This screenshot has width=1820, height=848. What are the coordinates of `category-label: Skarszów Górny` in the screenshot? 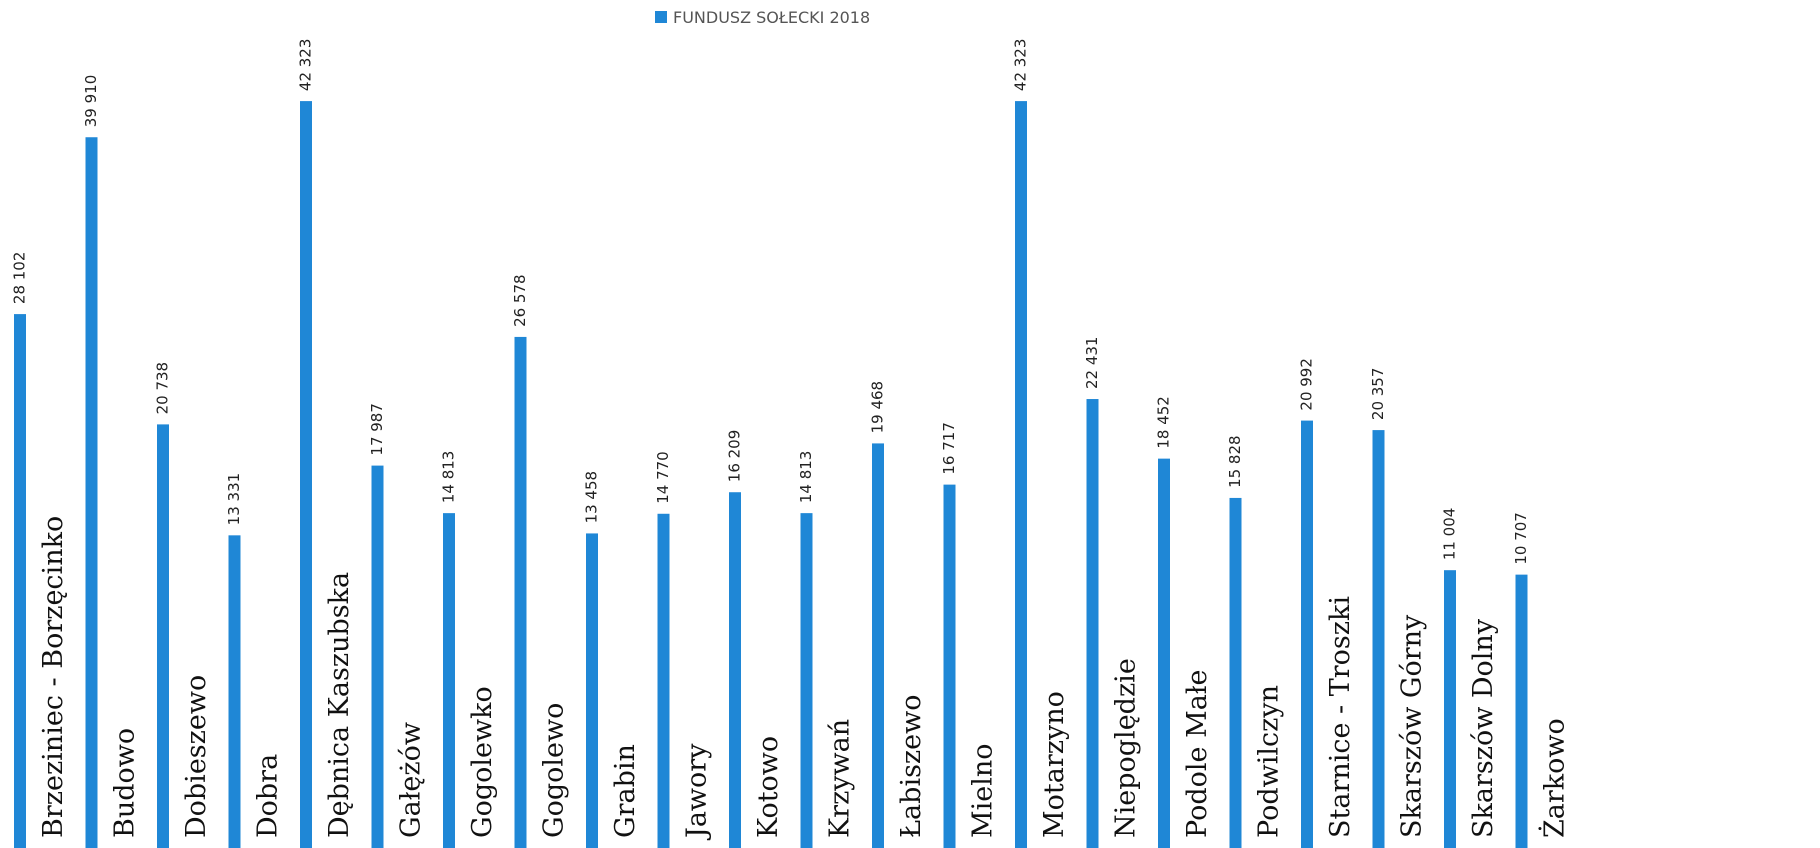 It's located at (1412, 726).